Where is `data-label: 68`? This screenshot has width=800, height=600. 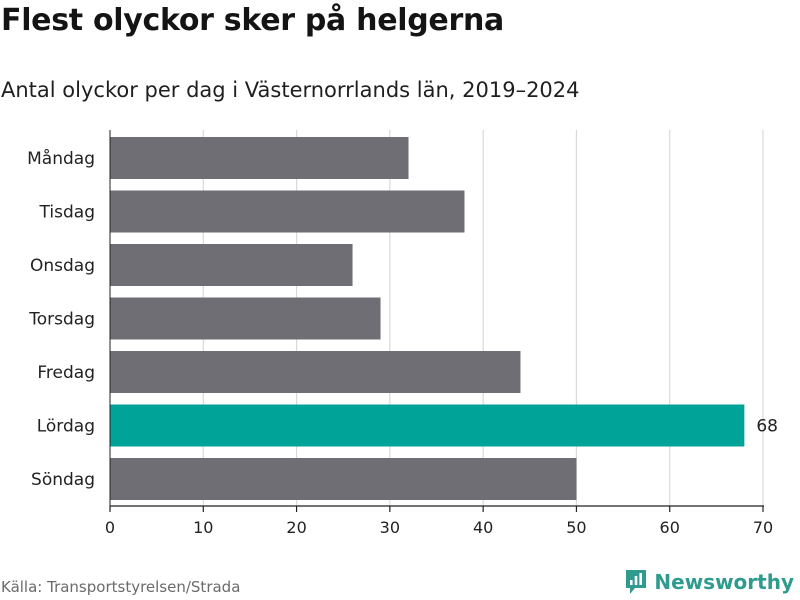
data-label: 68 is located at coordinates (767, 427).